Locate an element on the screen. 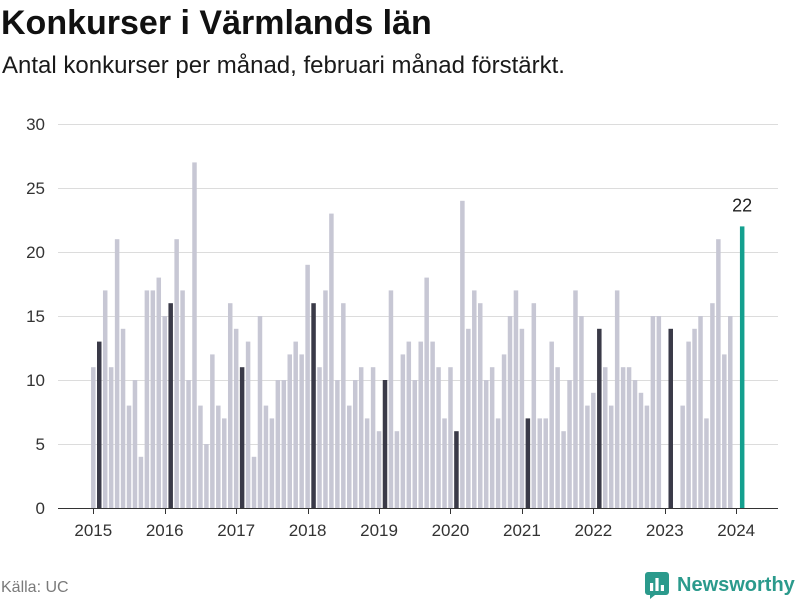 The height and width of the screenshot is (600, 800). y-tick-label: 20 is located at coordinates (35, 252).